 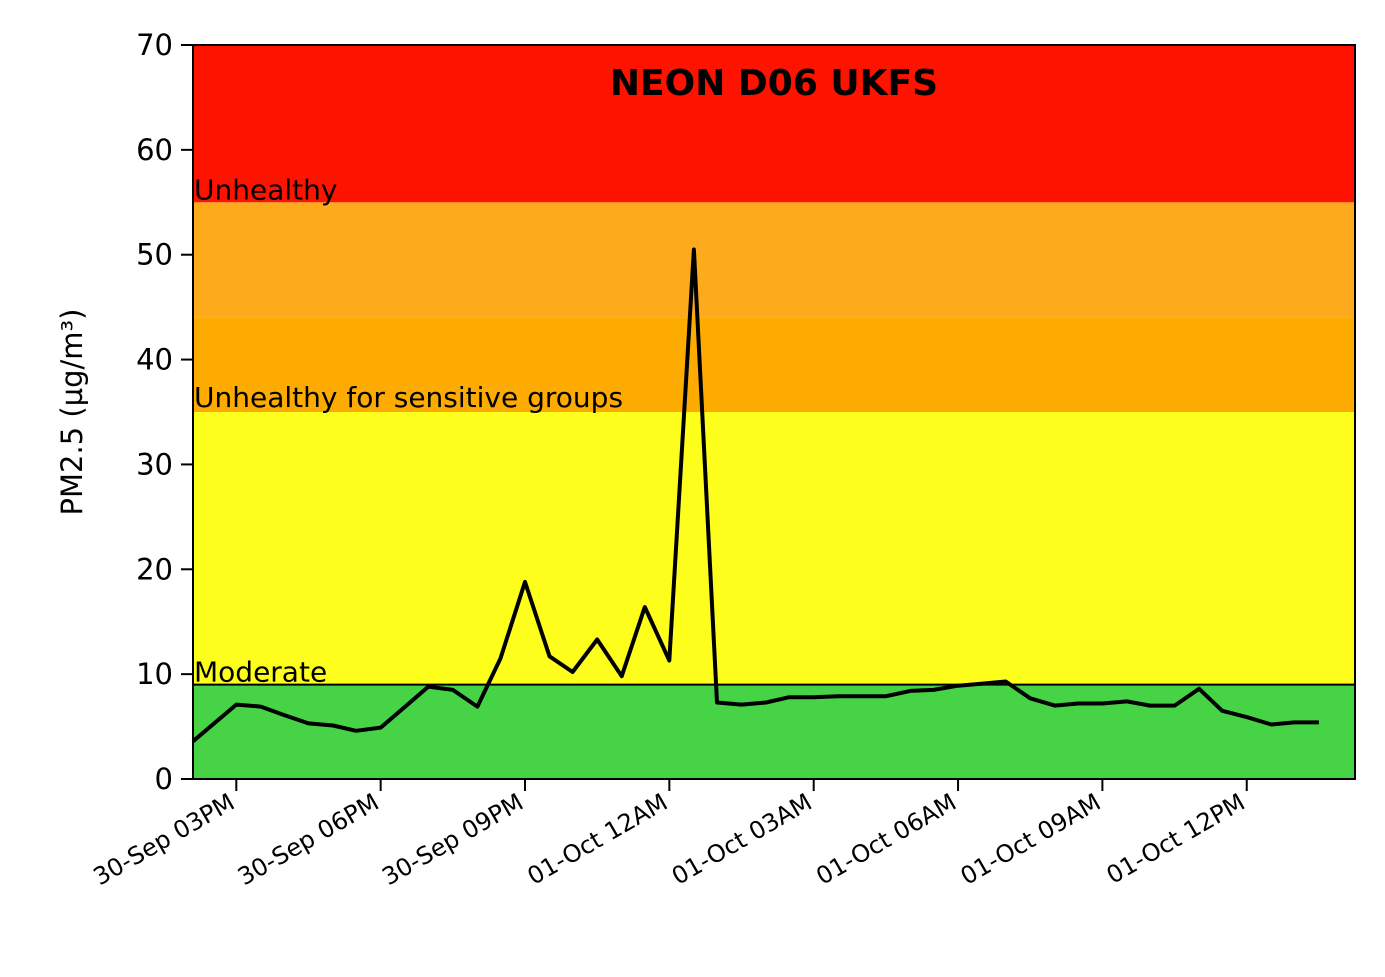 I want to click on y-tick-label-0: 0, so click(x=164, y=779).